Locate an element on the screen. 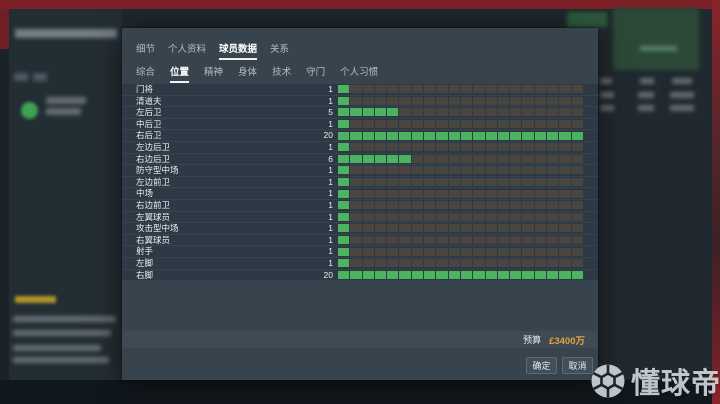  subtab-technical: 技术 is located at coordinates (282, 72).